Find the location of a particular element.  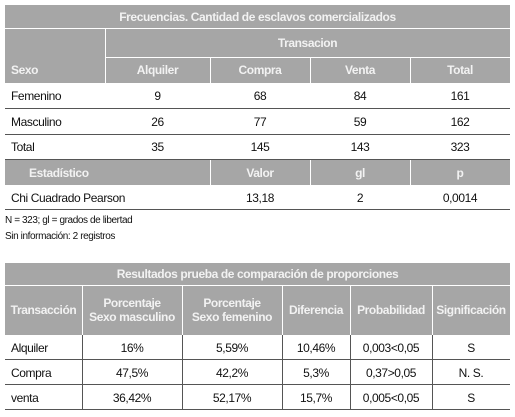

cell: 0,003<0,05 is located at coordinates (391, 347).